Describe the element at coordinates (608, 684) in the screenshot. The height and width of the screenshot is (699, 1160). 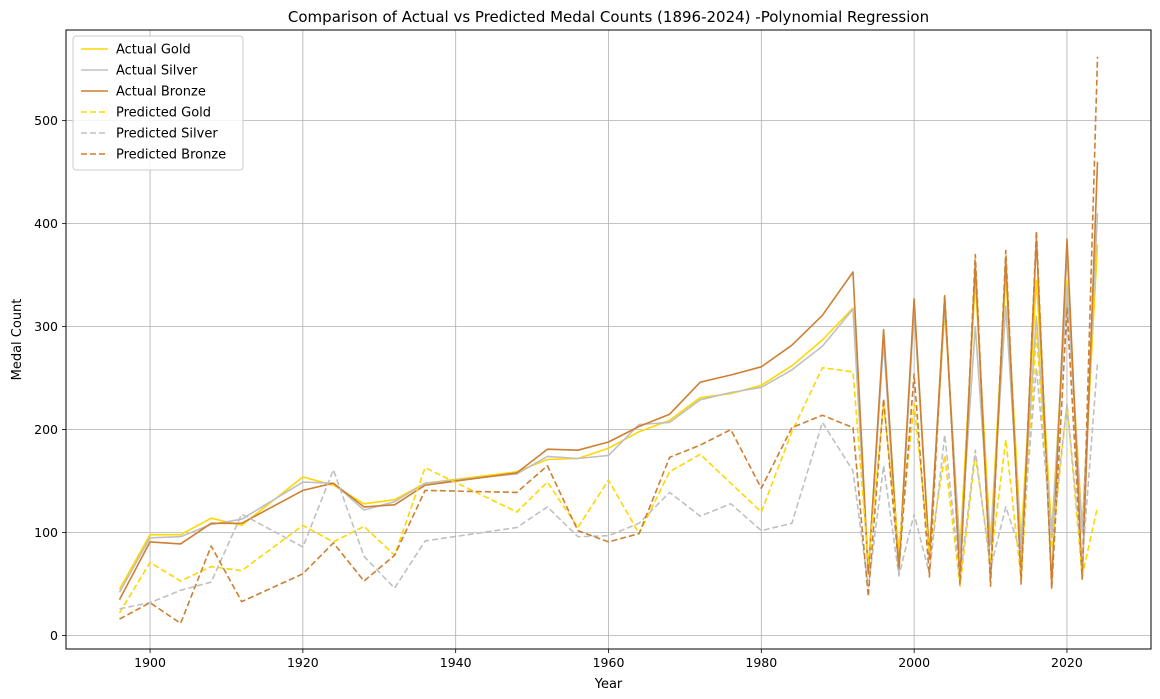
I see `x-axis-title: Year` at that location.